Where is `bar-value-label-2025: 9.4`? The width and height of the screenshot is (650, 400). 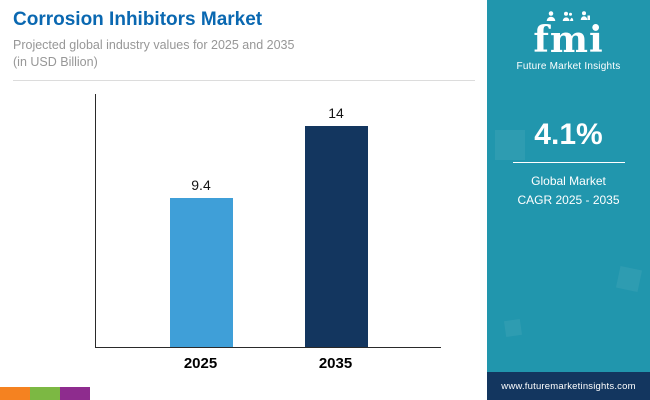
bar-value-label-2025: 9.4 is located at coordinates (201, 185).